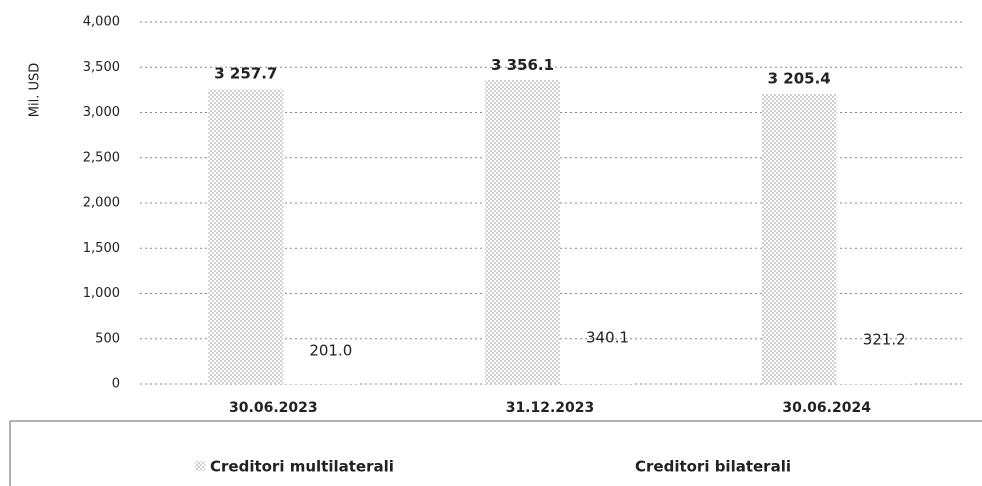 Image resolution: width=982 pixels, height=486 pixels. What do you see at coordinates (826, 408) in the screenshot?
I see `x-tick-label: 30.06.2024` at bounding box center [826, 408].